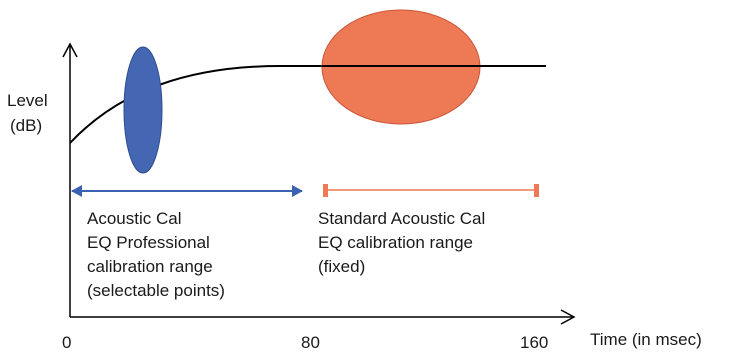 The height and width of the screenshot is (352, 731). Describe the element at coordinates (150, 266) in the screenshot. I see `professional-label-line3: calibration range` at that location.